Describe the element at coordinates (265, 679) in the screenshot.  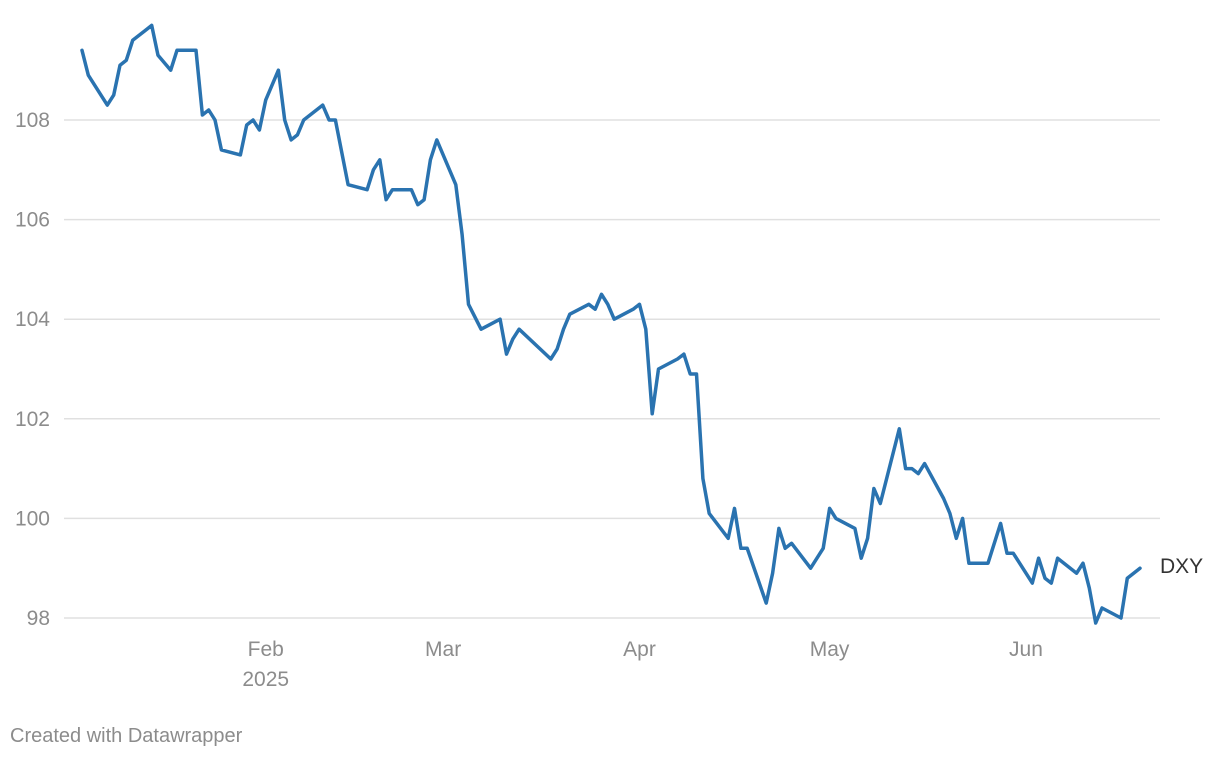
I see `x-tick-sublabel: 2025` at that location.